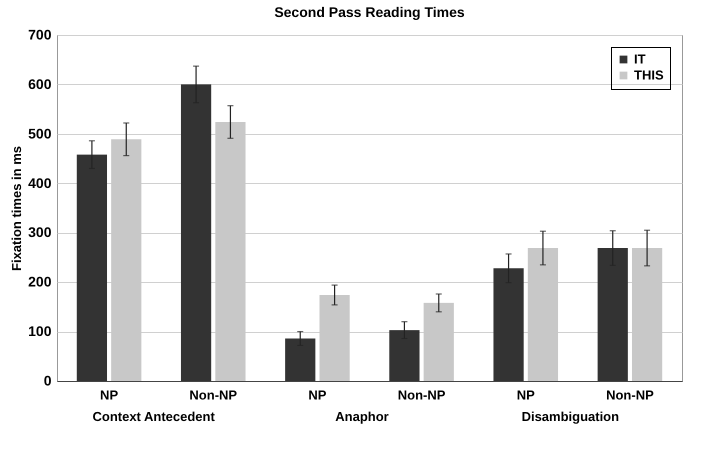 This screenshot has height=469, width=709. Describe the element at coordinates (369, 12) in the screenshot. I see `chart-title: Second Pass Reading Times` at that location.